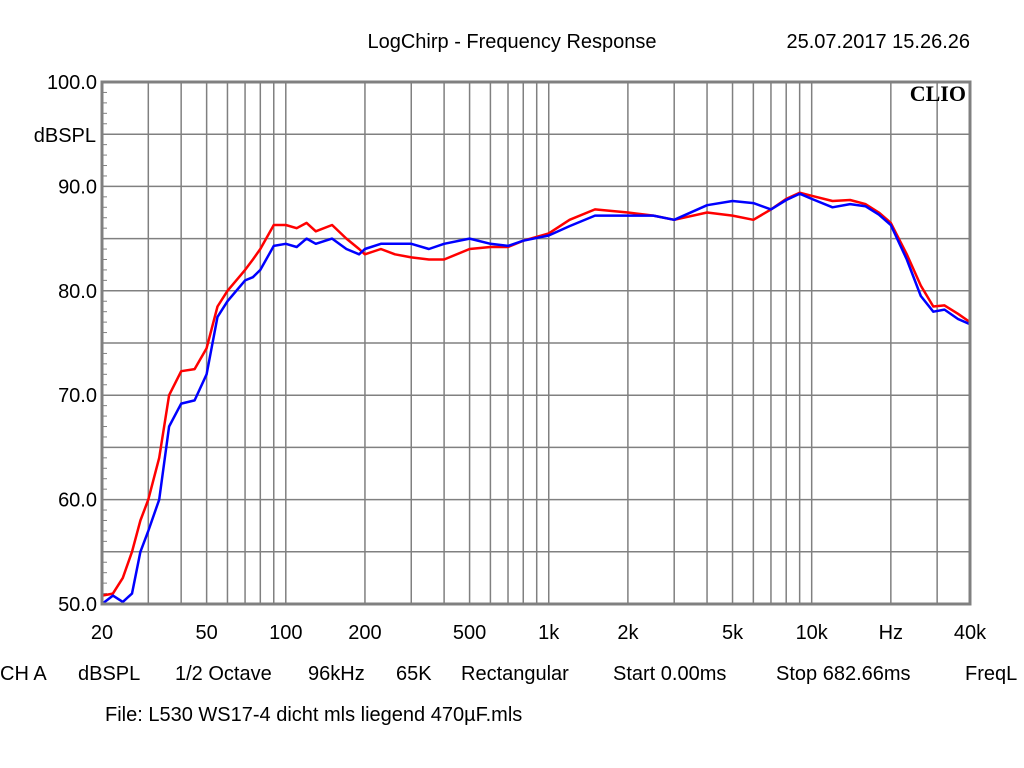 This screenshot has width=1024, height=768. I want to click on x-tick-label: 200, so click(364, 633).